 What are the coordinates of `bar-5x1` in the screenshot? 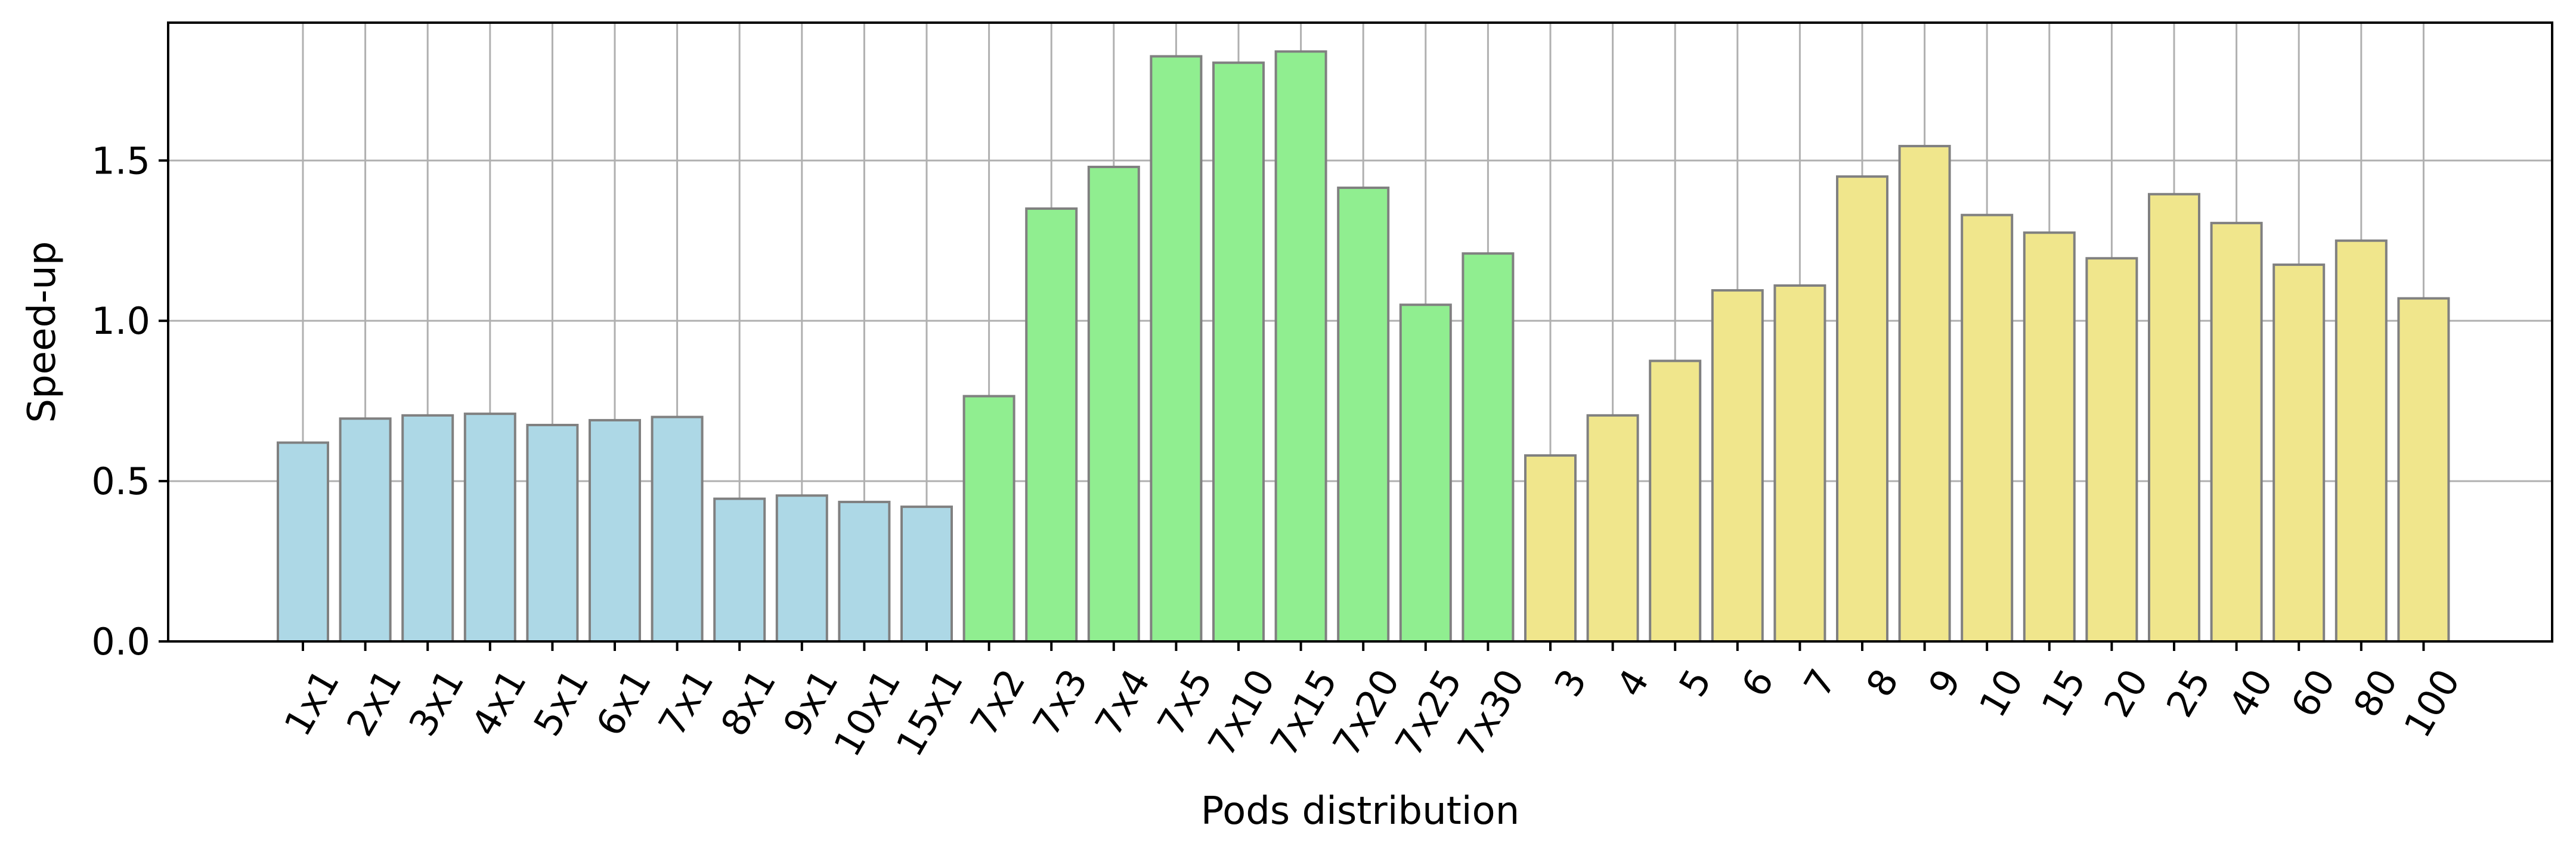 It's located at (552, 533).